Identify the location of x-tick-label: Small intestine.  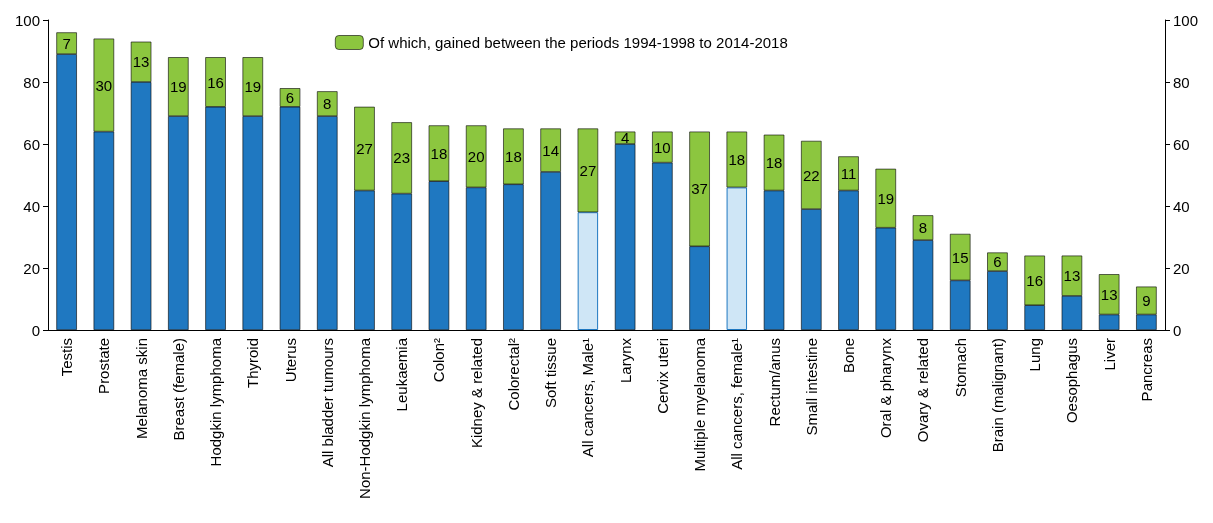
(811, 387).